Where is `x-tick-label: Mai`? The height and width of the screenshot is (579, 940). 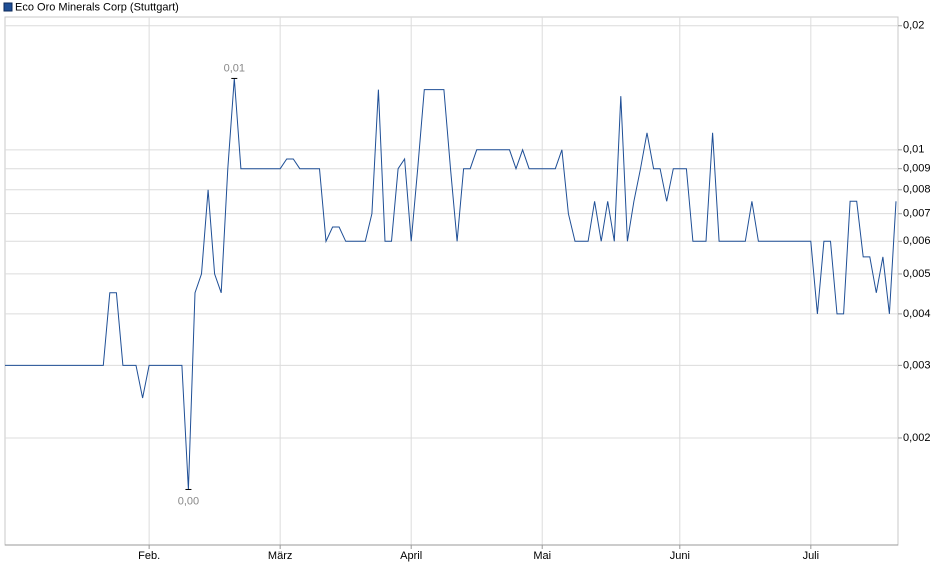
x-tick-label: Mai is located at coordinates (542, 556).